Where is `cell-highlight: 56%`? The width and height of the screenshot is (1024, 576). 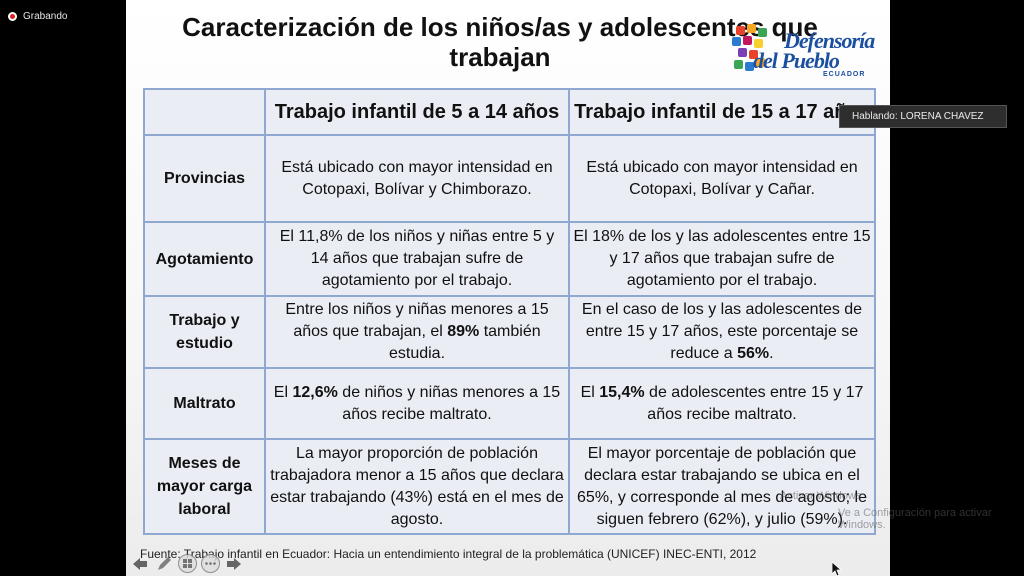
cell-highlight: 56% is located at coordinates (753, 353).